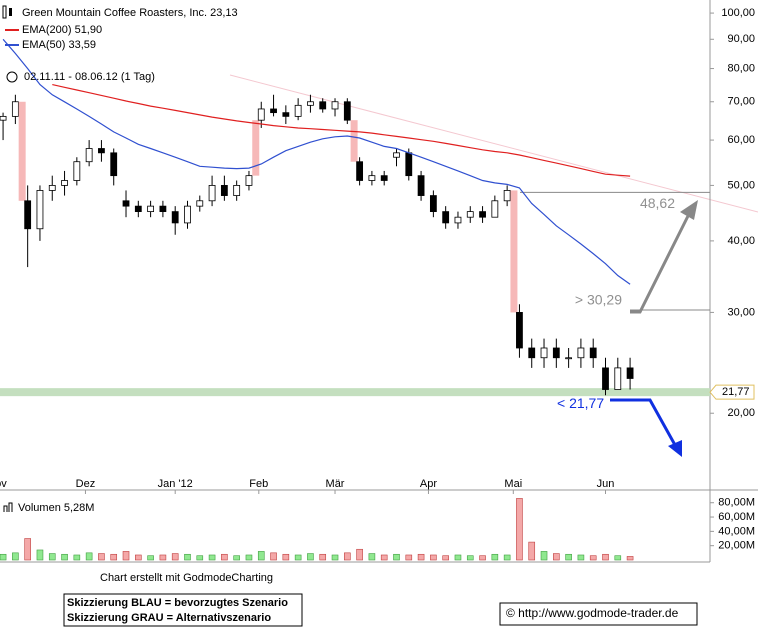  What do you see at coordinates (741, 413) in the screenshot?
I see `y-tick-label: 20,00` at bounding box center [741, 413].